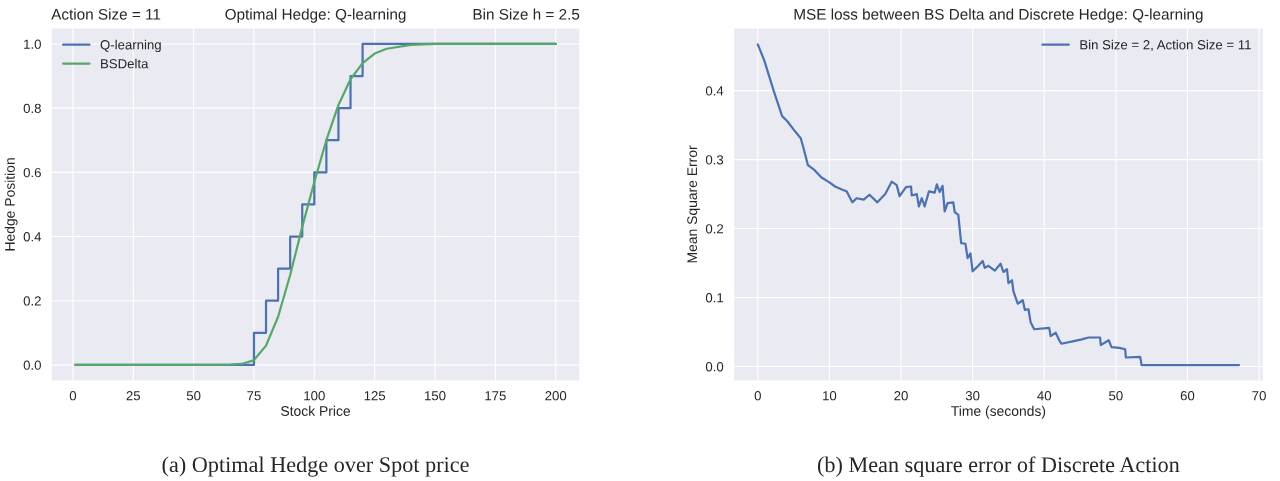 This screenshot has width=1280, height=481. What do you see at coordinates (32, 44) in the screenshot?
I see `y-tick-label: 1.0` at bounding box center [32, 44].